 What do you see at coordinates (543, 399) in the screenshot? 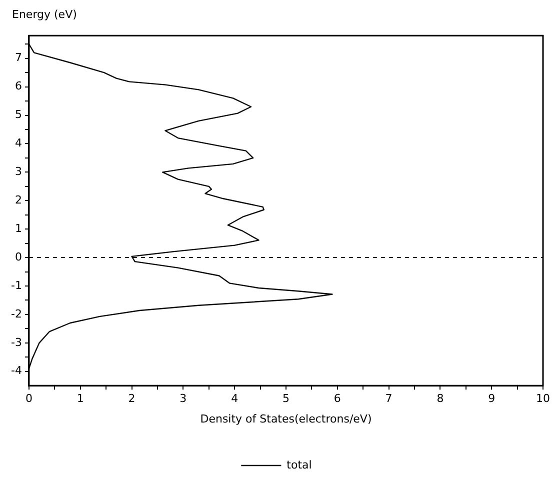
I see `x-tick-label: 10` at bounding box center [543, 399].